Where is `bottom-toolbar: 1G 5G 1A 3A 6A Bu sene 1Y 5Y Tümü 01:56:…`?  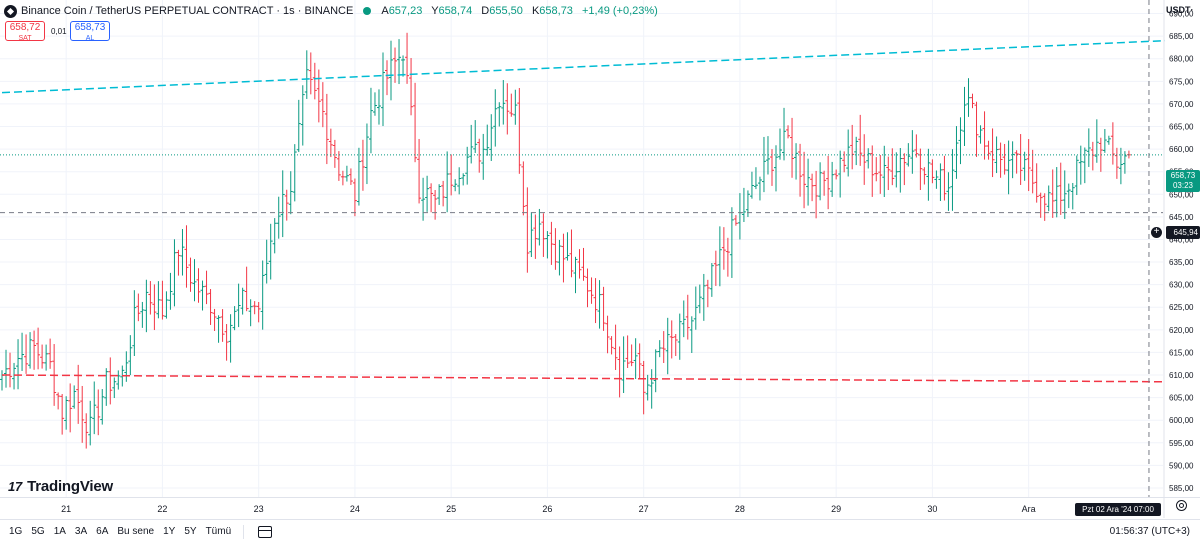 bottom-toolbar: 1G 5G 1A 3A 6A Bu sene 1Y 5Y Tümü 01:56:… is located at coordinates (600, 531).